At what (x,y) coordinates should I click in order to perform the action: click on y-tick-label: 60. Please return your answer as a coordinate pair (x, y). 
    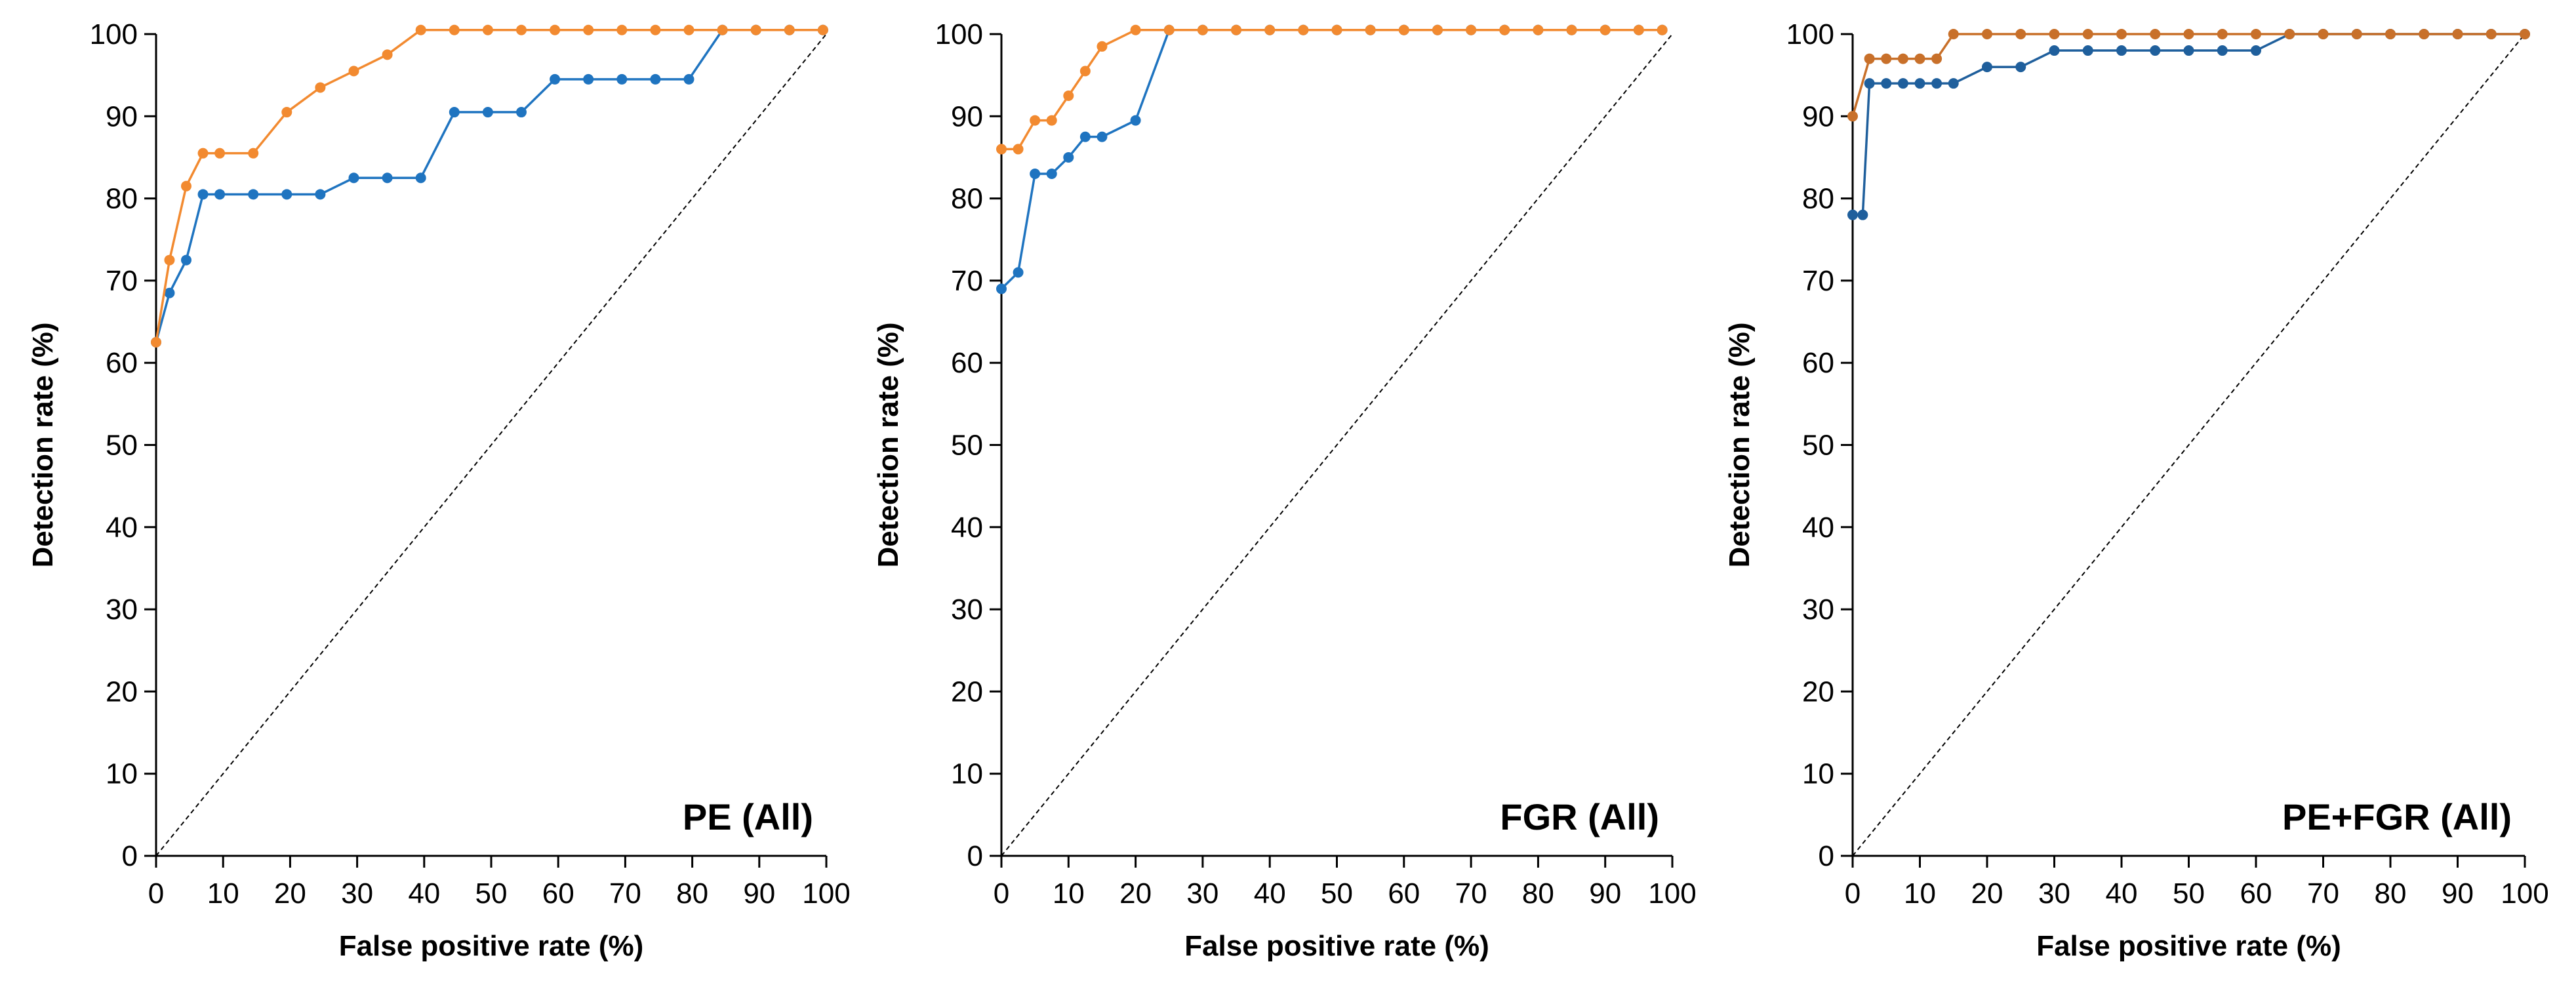
    Looking at the image, I should click on (967, 363).